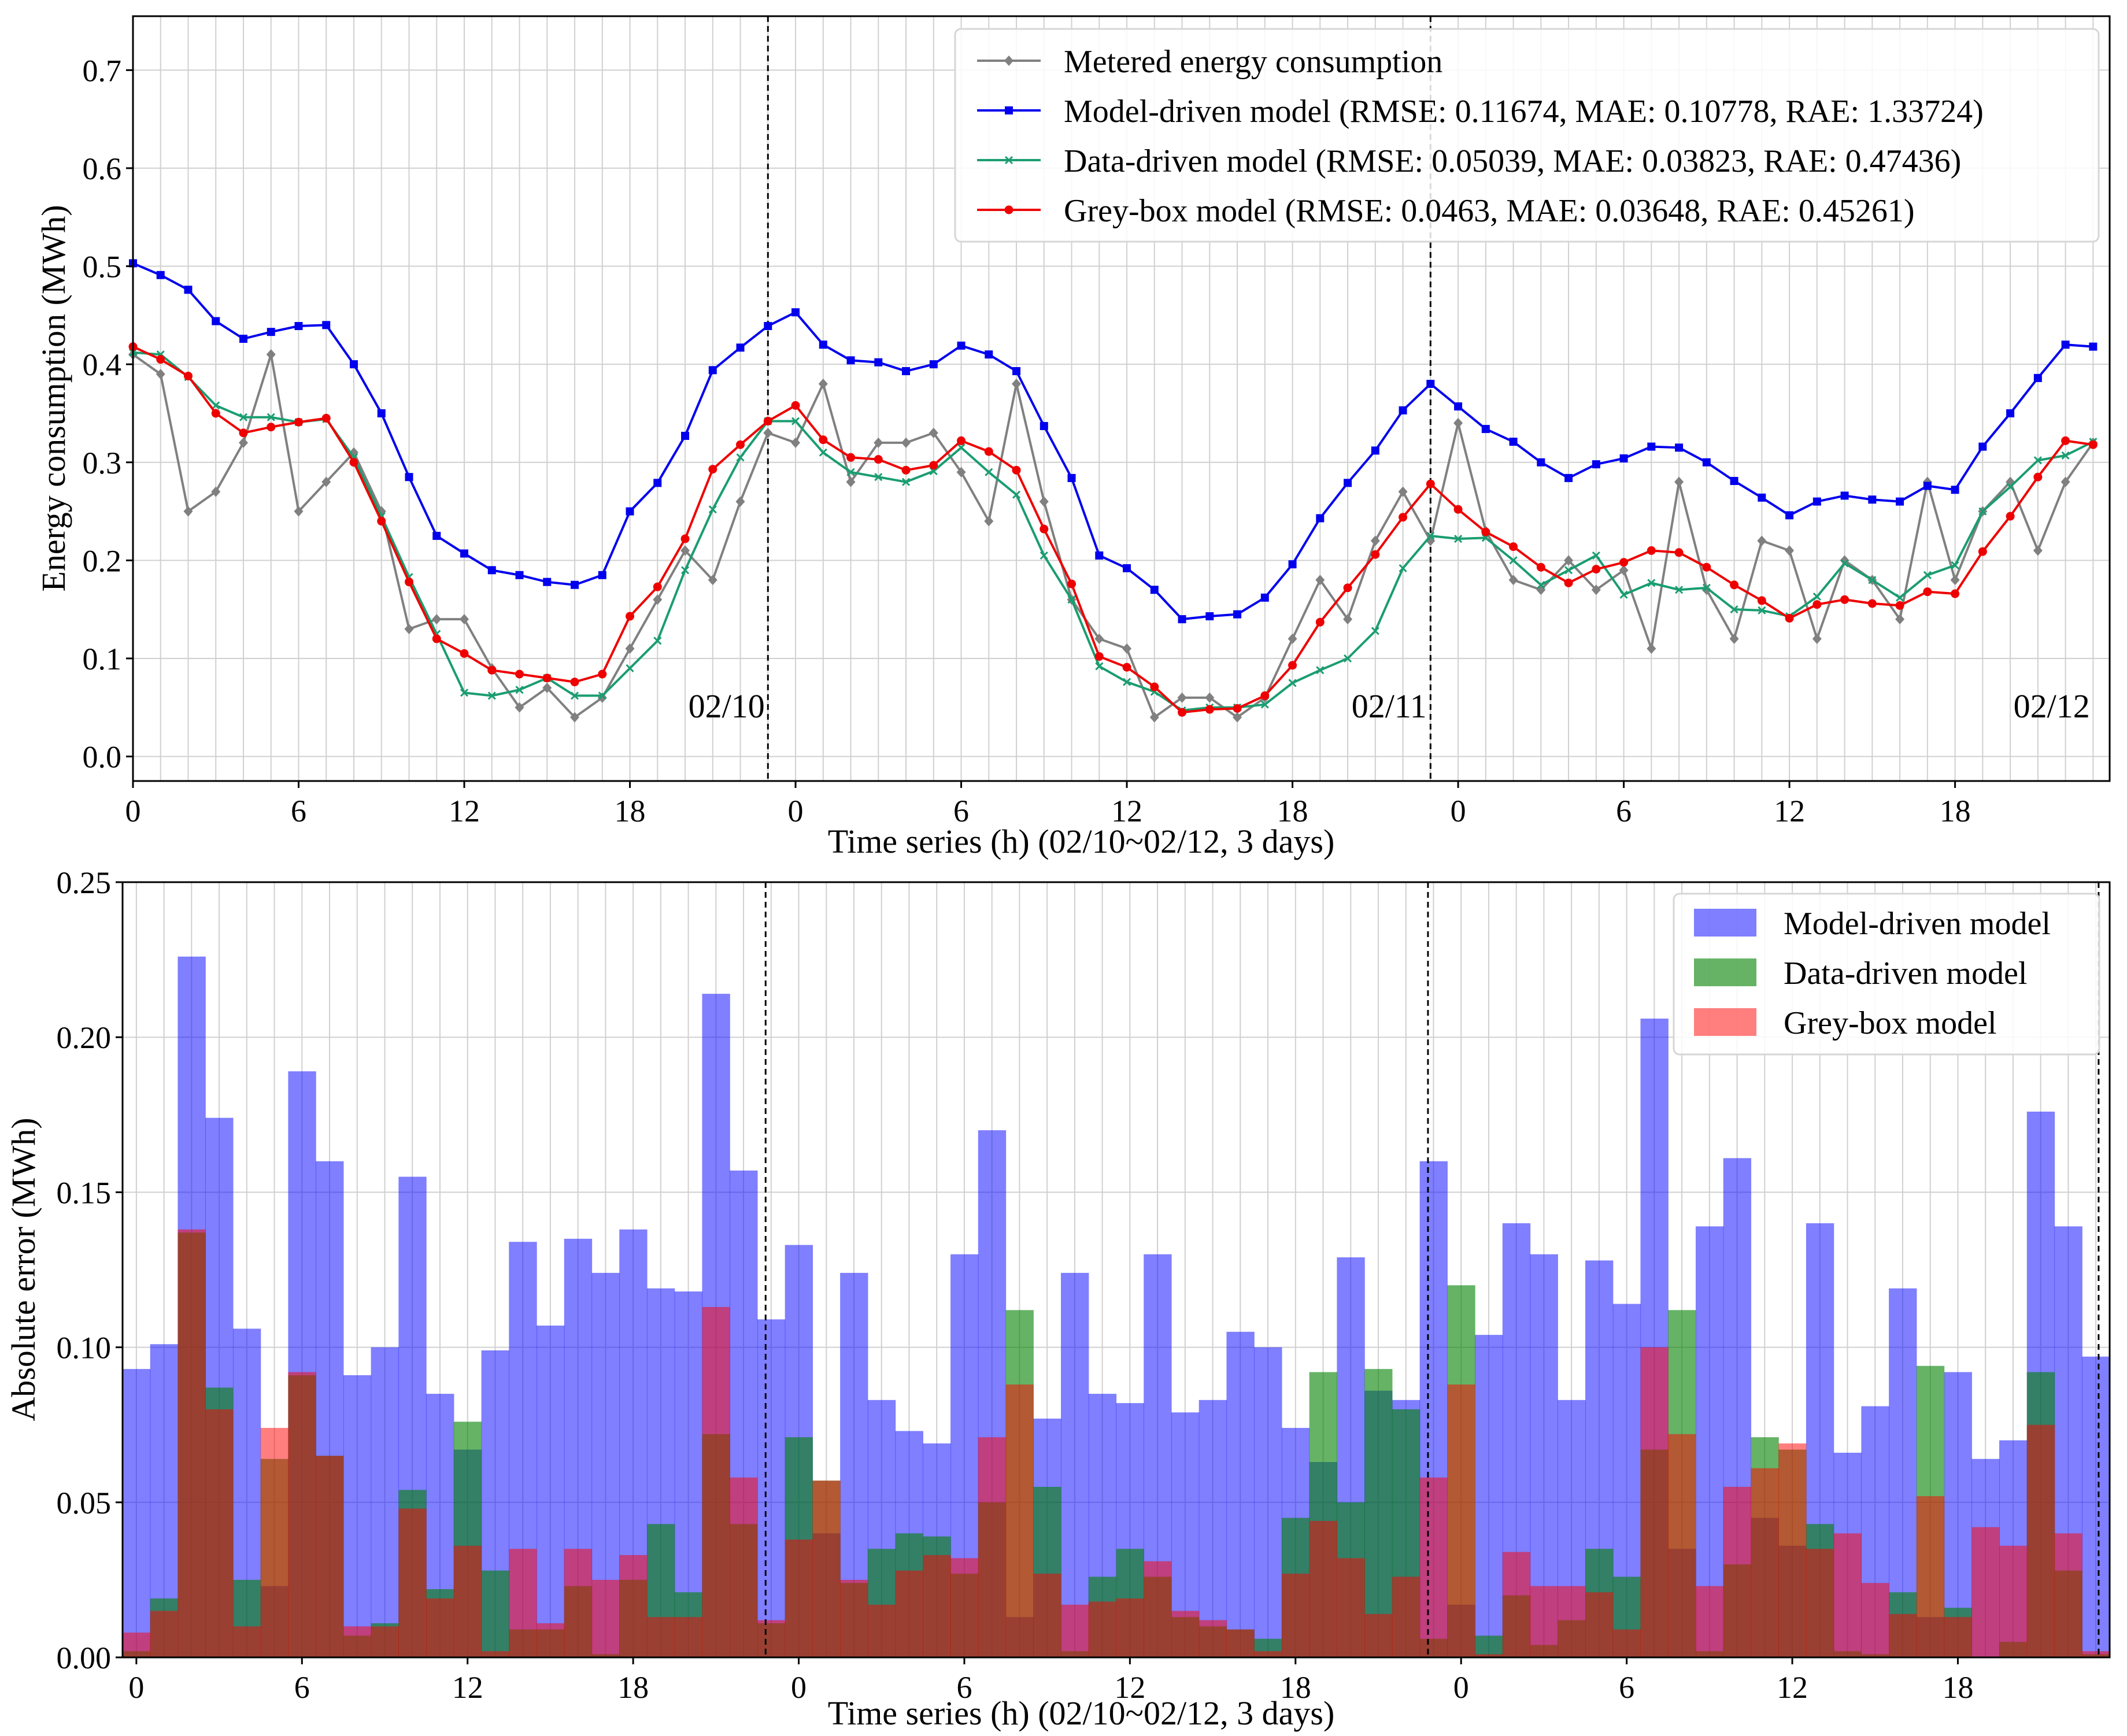  I want to click on top-y-tick-label: 0.7, so click(102, 70).